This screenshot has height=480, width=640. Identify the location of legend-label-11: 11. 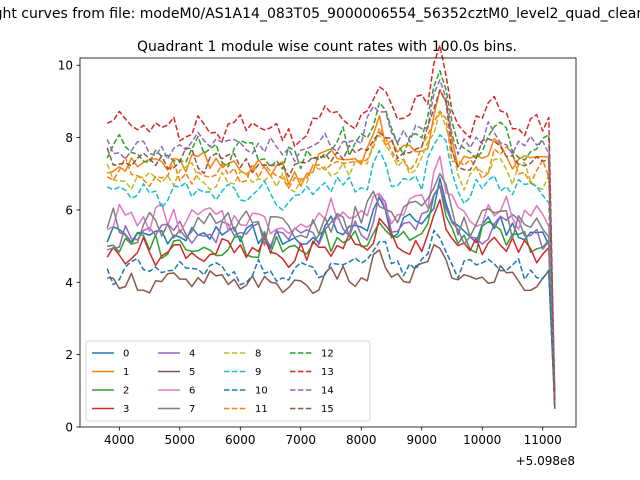
(261, 409).